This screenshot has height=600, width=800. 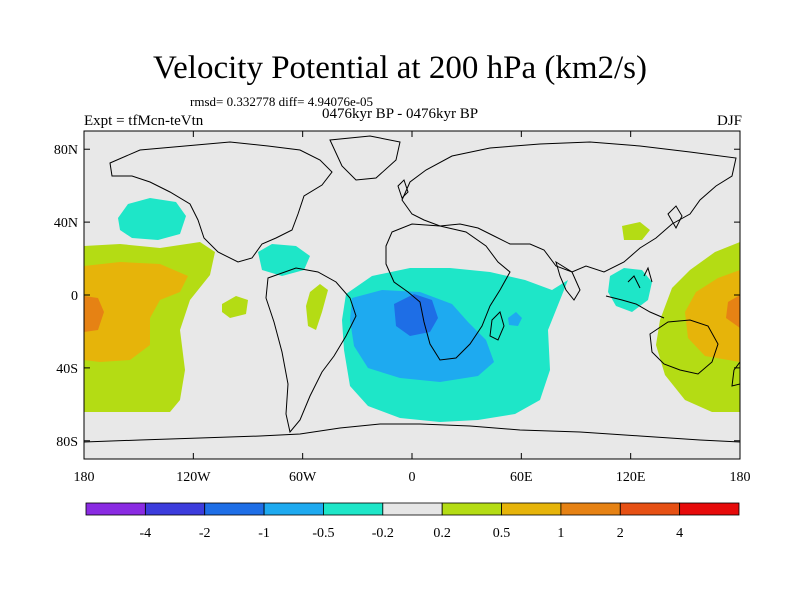 I want to click on coastline-south-america, so click(x=311, y=350).